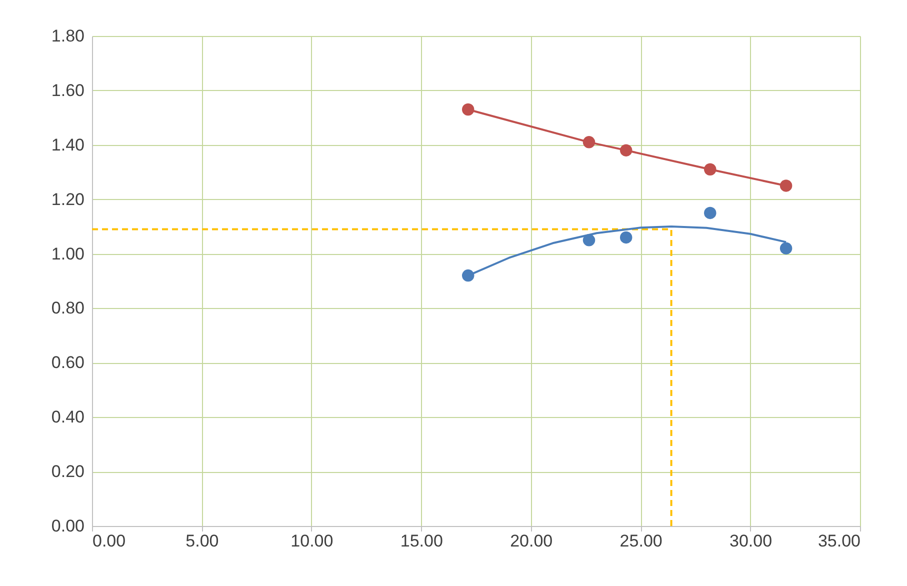  What do you see at coordinates (421, 541) in the screenshot?
I see `x-tick-label: 15.00` at bounding box center [421, 541].